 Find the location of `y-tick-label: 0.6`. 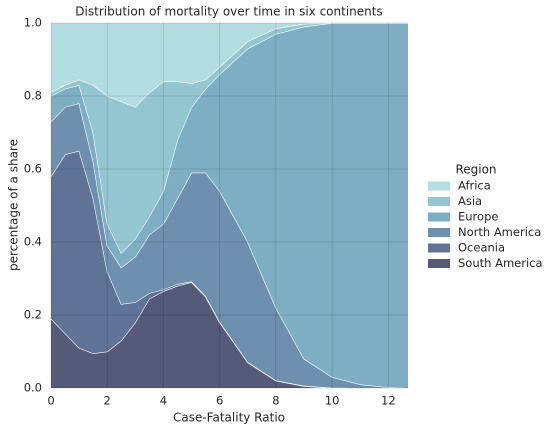

y-tick-label: 0.6 is located at coordinates (33, 169).